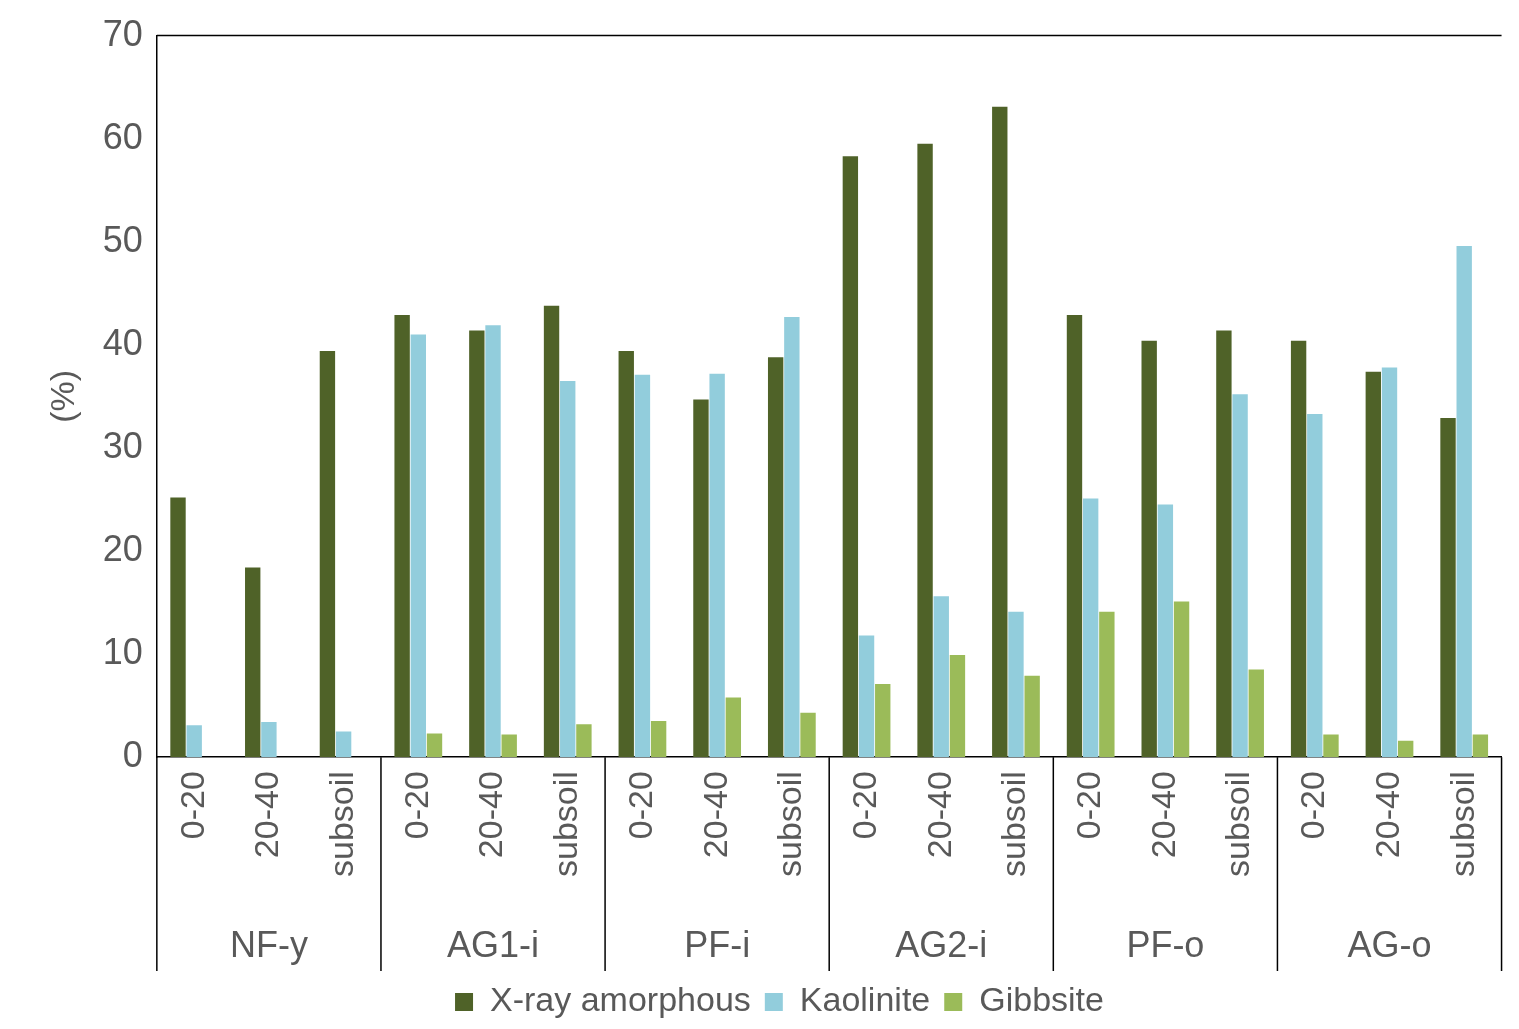 This screenshot has width=1519, height=1029. I want to click on y-tick-label: 60, so click(122, 136).